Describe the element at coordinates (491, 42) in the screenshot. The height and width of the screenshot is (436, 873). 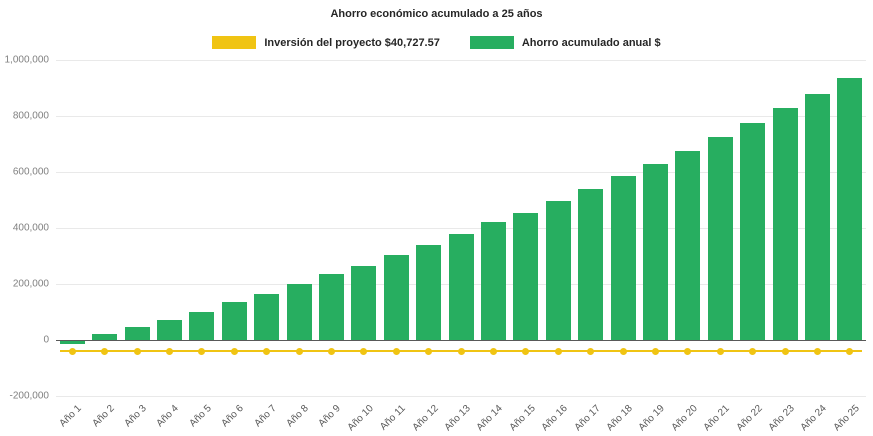
I see `legend-swatch-savings-icon` at that location.